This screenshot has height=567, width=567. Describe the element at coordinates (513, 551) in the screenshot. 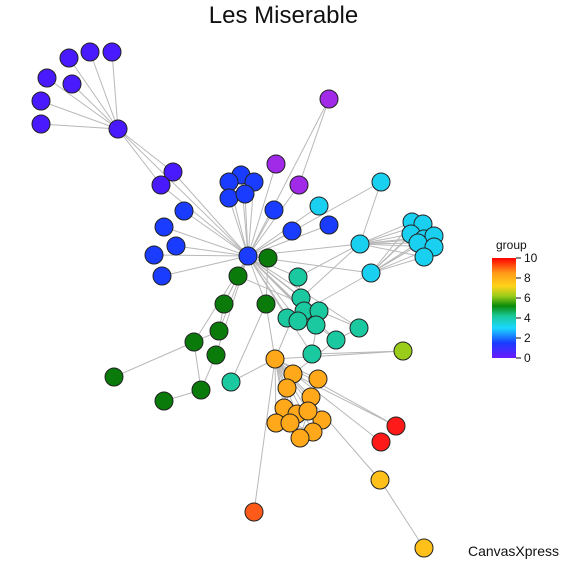

I see `watermark-label: CanvasXpress` at that location.